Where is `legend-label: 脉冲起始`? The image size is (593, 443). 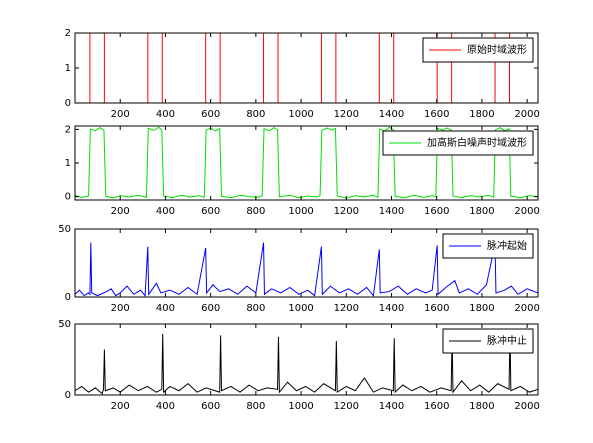
legend-label: 脉冲起始 is located at coordinates (507, 245).